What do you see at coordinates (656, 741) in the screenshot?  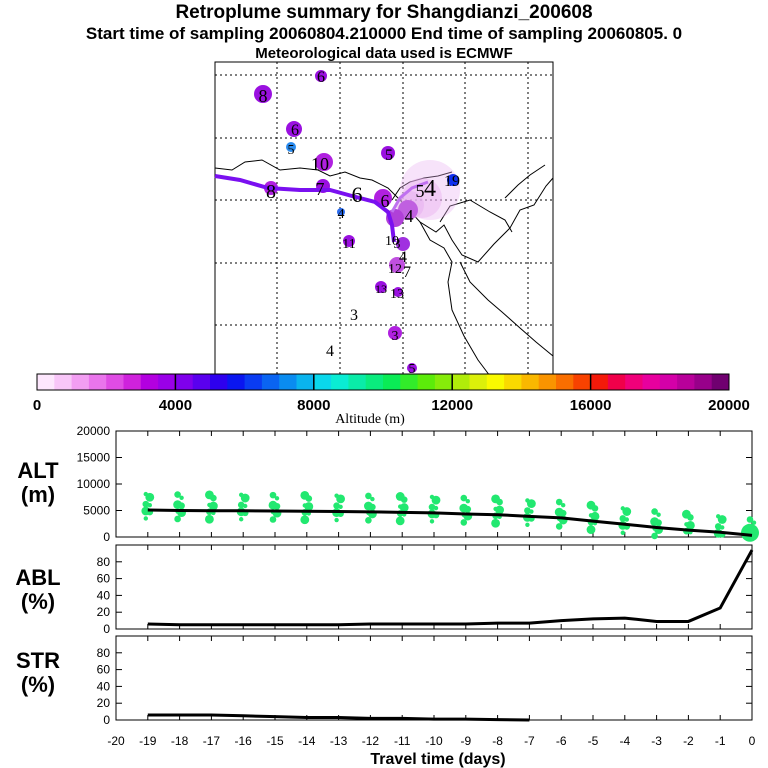 I see `x-tick-label: -3` at bounding box center [656, 741].